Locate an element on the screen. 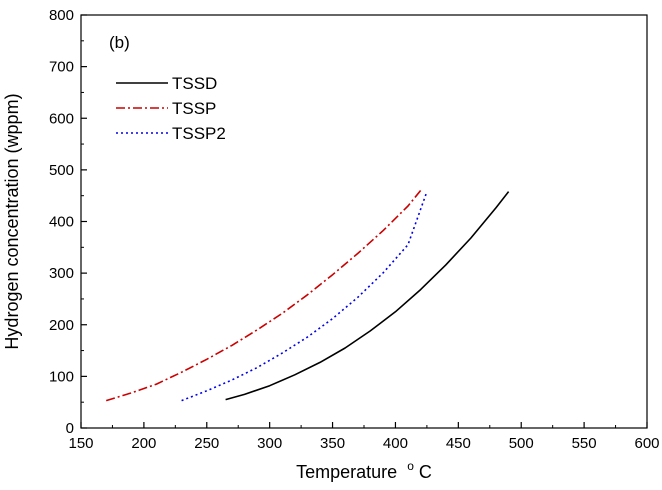  x-tick-label: 400 is located at coordinates (395, 443).